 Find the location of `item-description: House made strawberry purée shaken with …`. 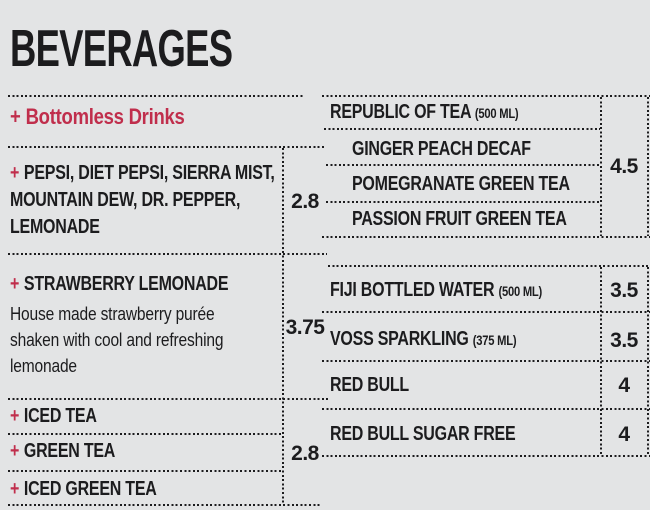

item-description: House made strawberry purée shaken with … is located at coordinates (117, 340).